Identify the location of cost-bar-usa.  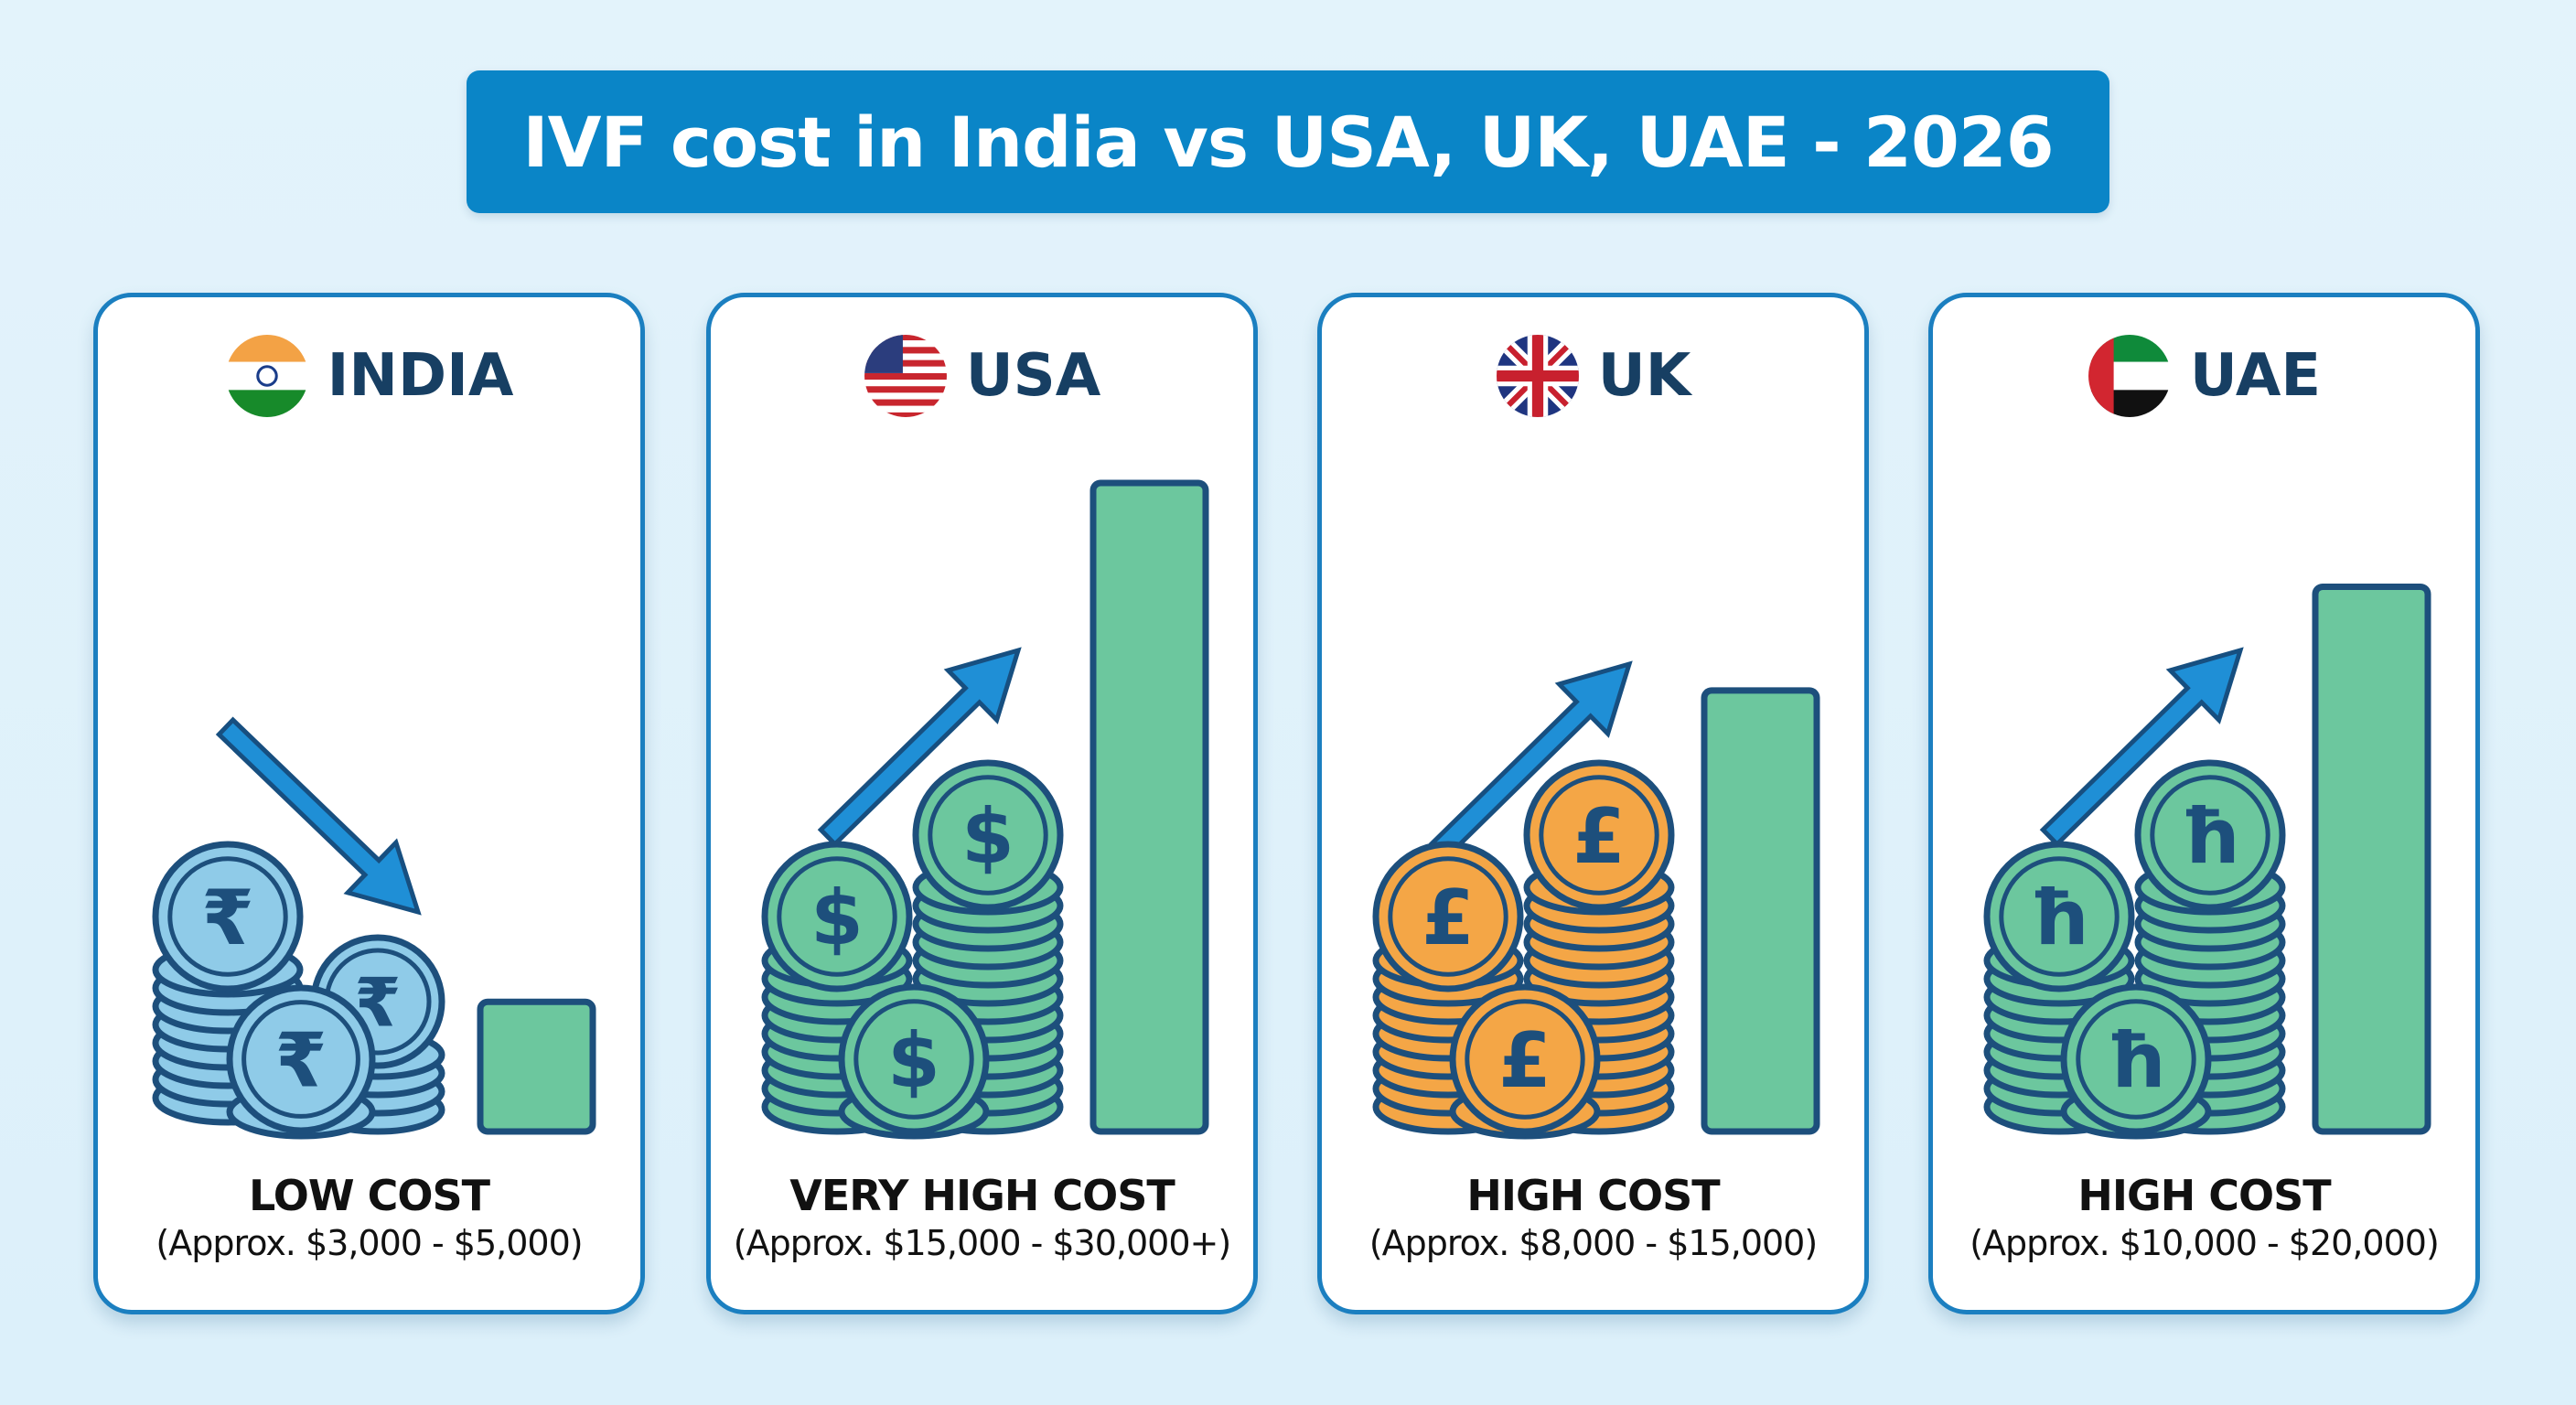
(1149, 807).